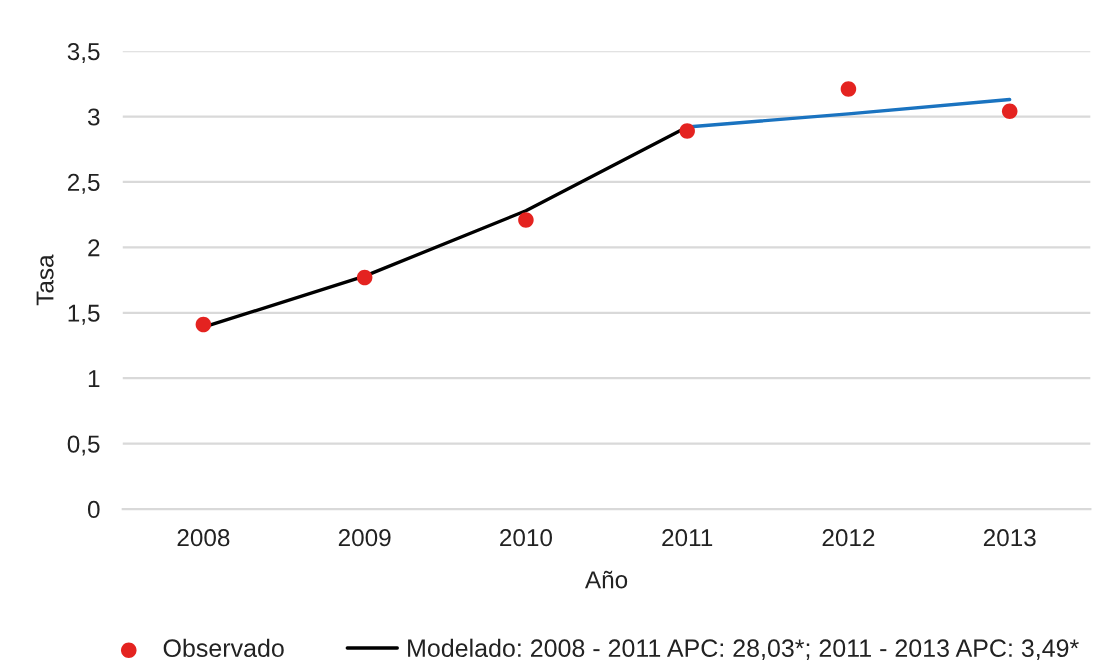 The image size is (1116, 664). Describe the element at coordinates (203, 538) in the screenshot. I see `x-tick-label: 2008` at that location.